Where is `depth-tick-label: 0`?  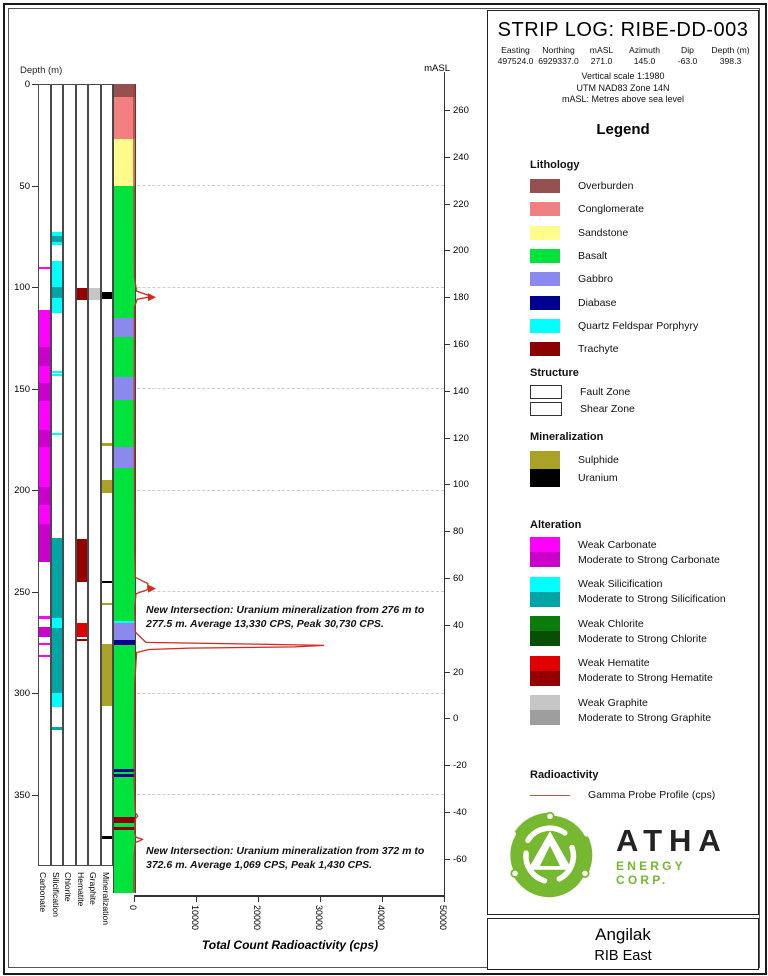
depth-tick-label: 0 is located at coordinates (27, 84).